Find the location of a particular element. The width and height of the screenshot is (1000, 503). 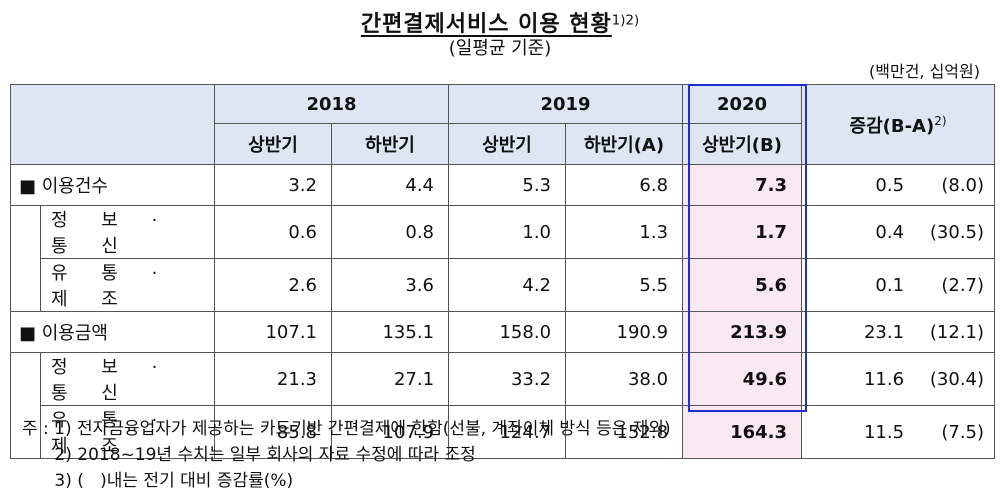

delta-cell: 11.5 (7.5) is located at coordinates (898, 432).